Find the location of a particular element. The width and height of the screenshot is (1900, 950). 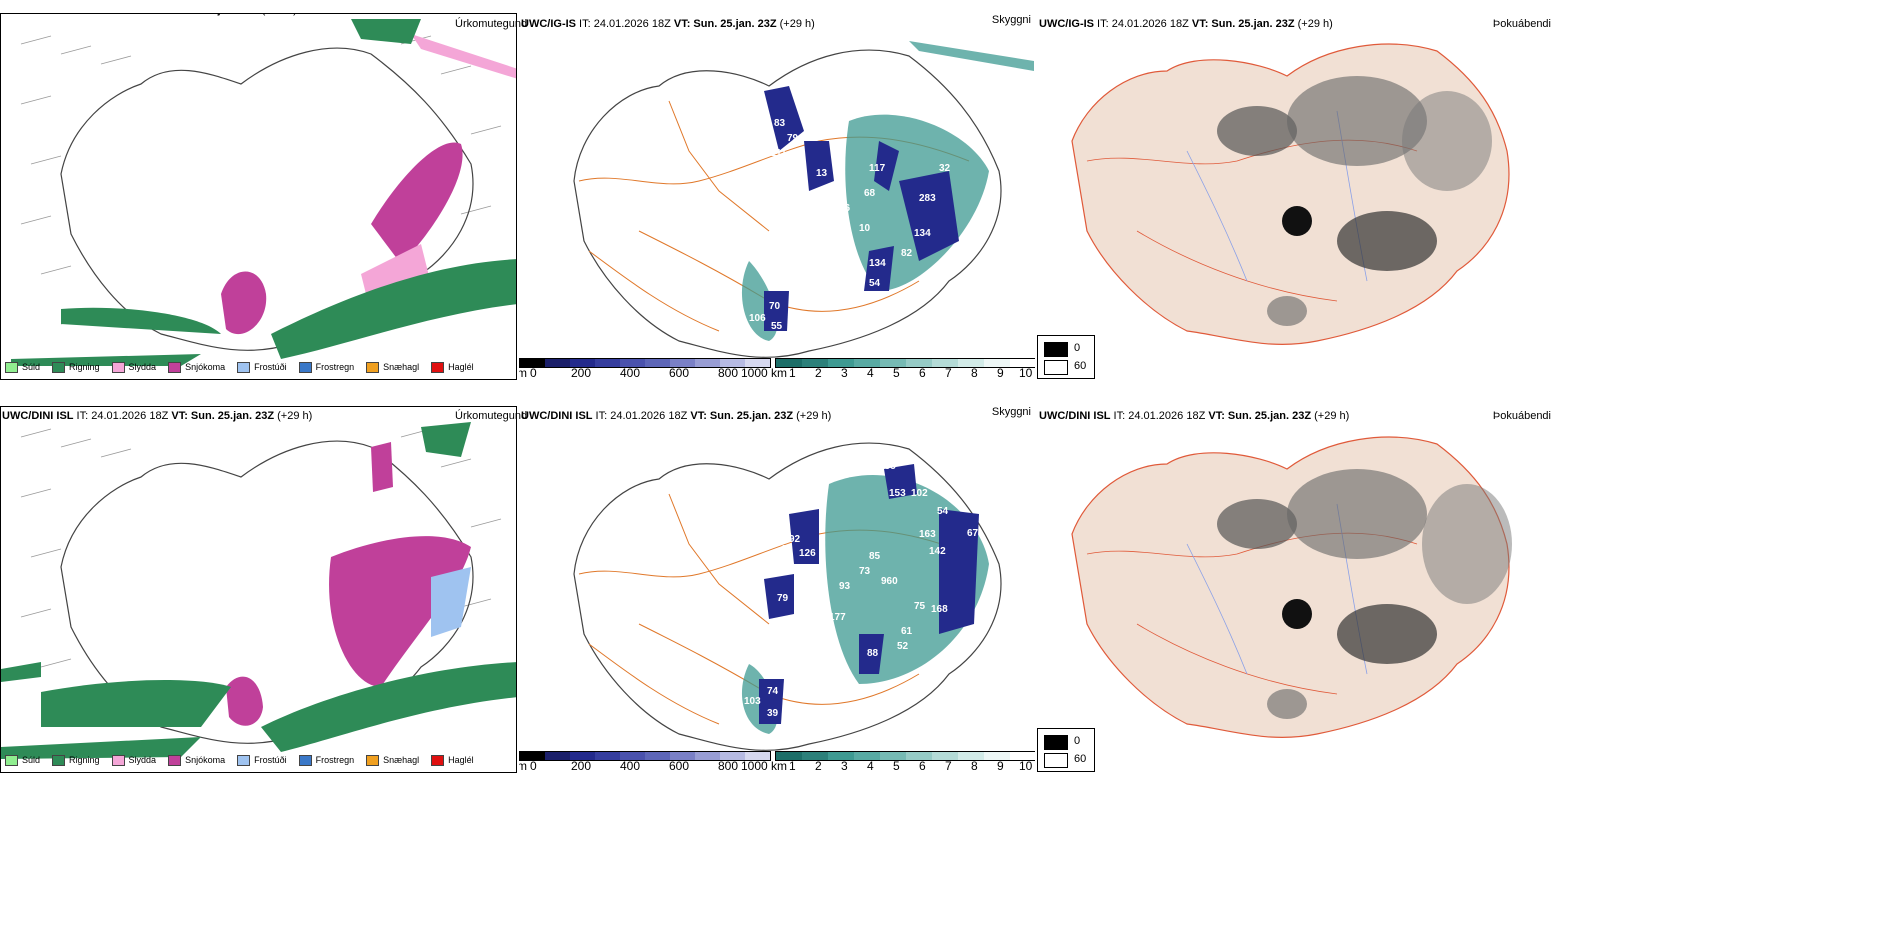

ceiling-value: 88 is located at coordinates (873, 653).